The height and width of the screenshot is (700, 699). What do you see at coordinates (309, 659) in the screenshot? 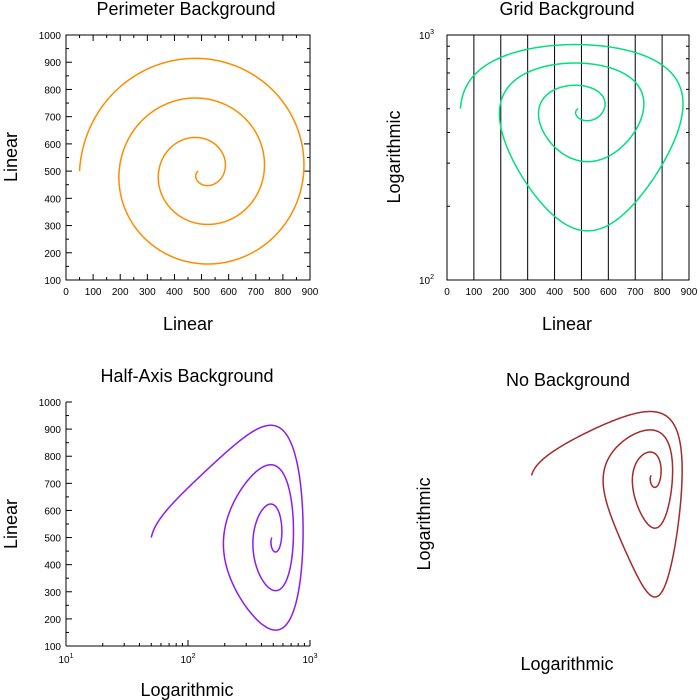
I see `x-tick-label: 10³` at bounding box center [309, 659].